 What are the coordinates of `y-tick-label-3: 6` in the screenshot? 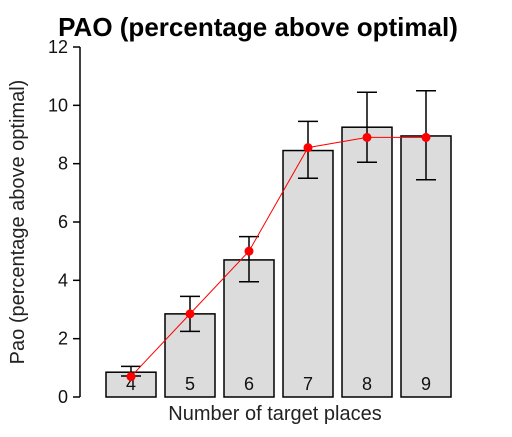 It's located at (63, 222).